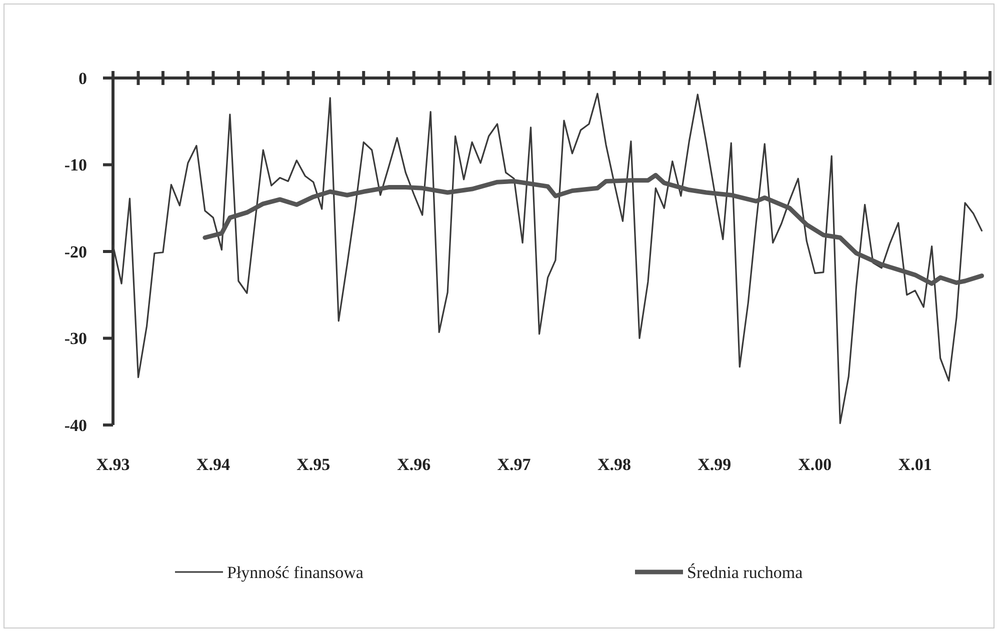 The image size is (998, 632). I want to click on y-tick-label: -10, so click(75, 165).